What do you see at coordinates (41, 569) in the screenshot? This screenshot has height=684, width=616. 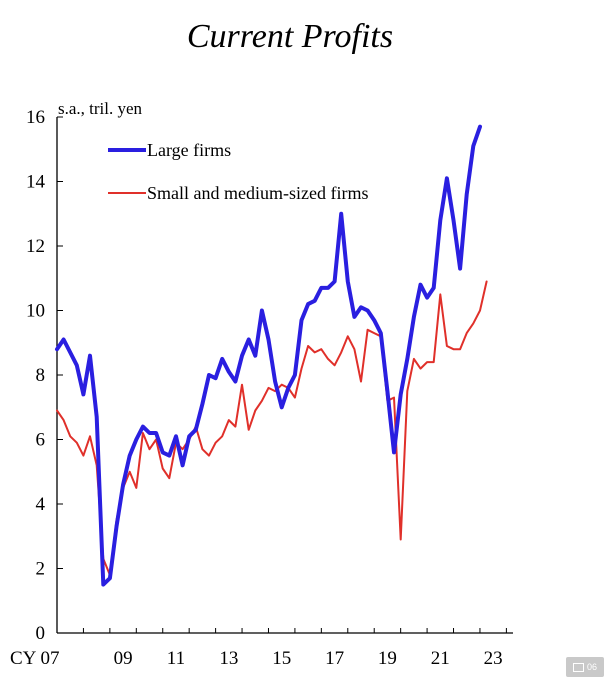 I see `y-tick-label: 2` at bounding box center [41, 569].